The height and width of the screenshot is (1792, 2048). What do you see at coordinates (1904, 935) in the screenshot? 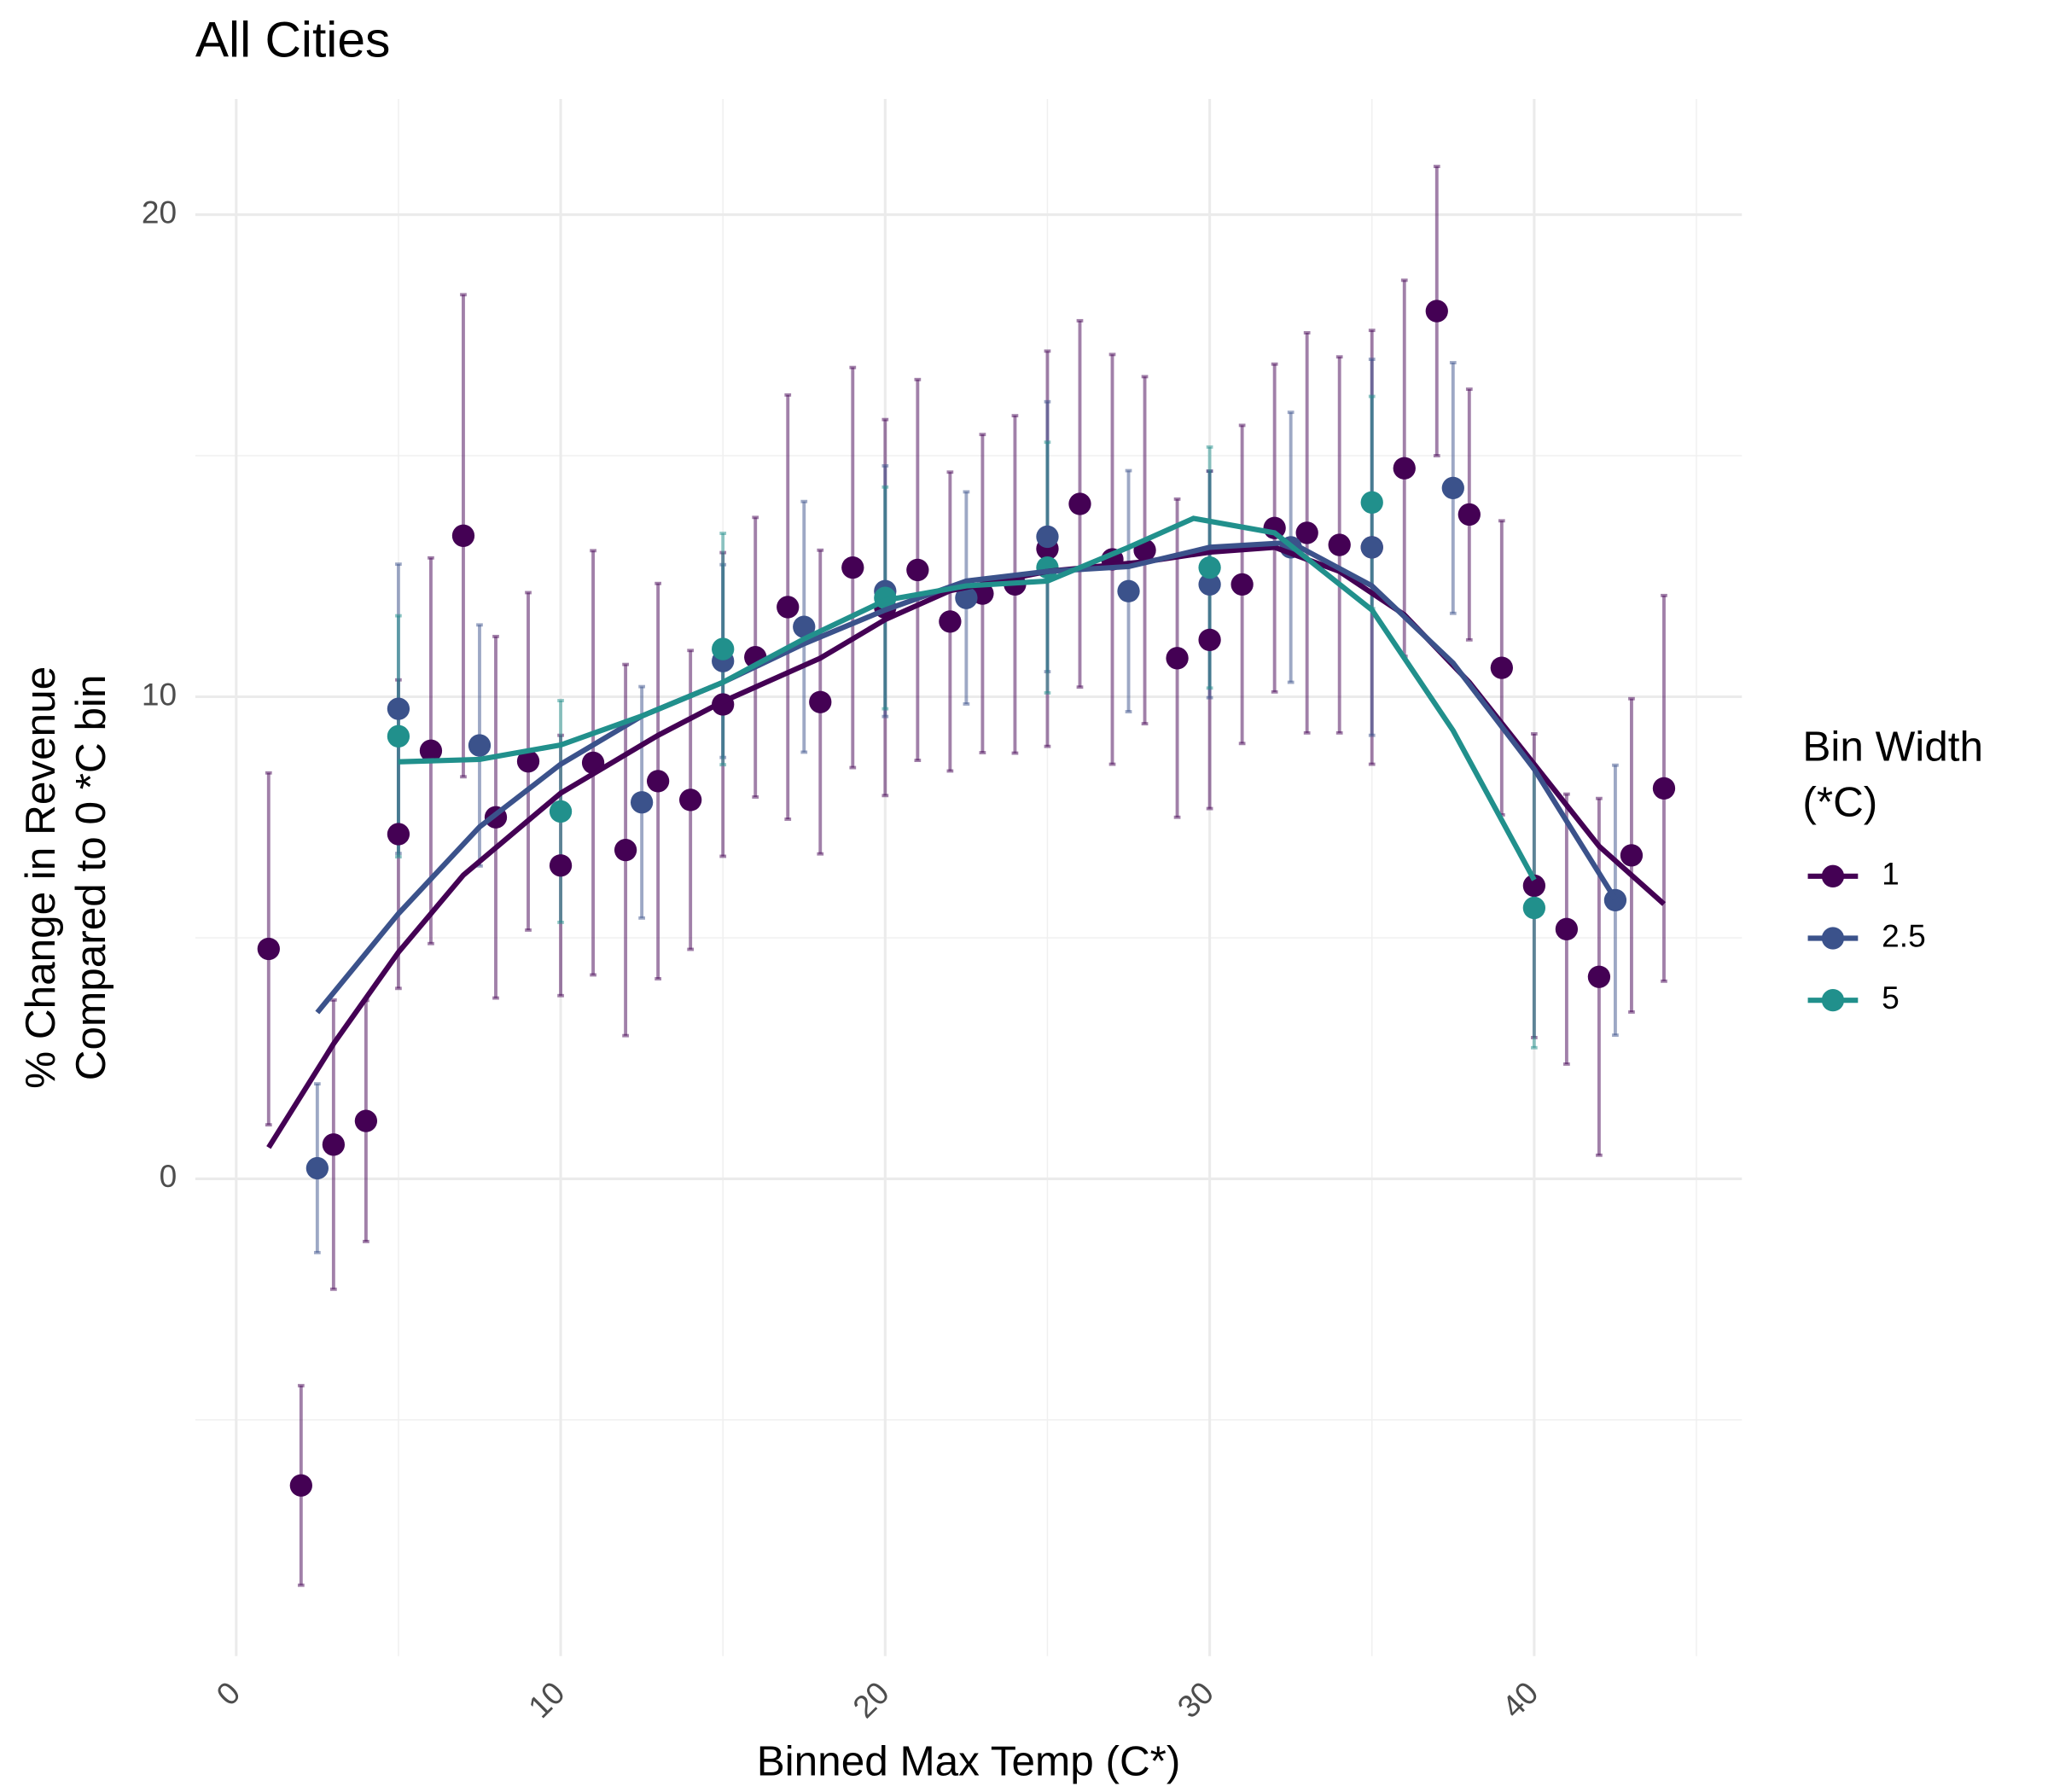
I see `legend-label: 2.5` at bounding box center [1904, 935].